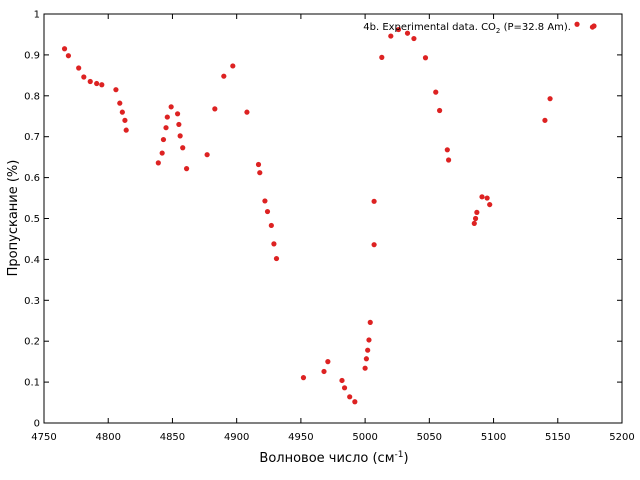  What do you see at coordinates (32, 383) in the screenshot?
I see `y-tick-label: 0.1` at bounding box center [32, 383].